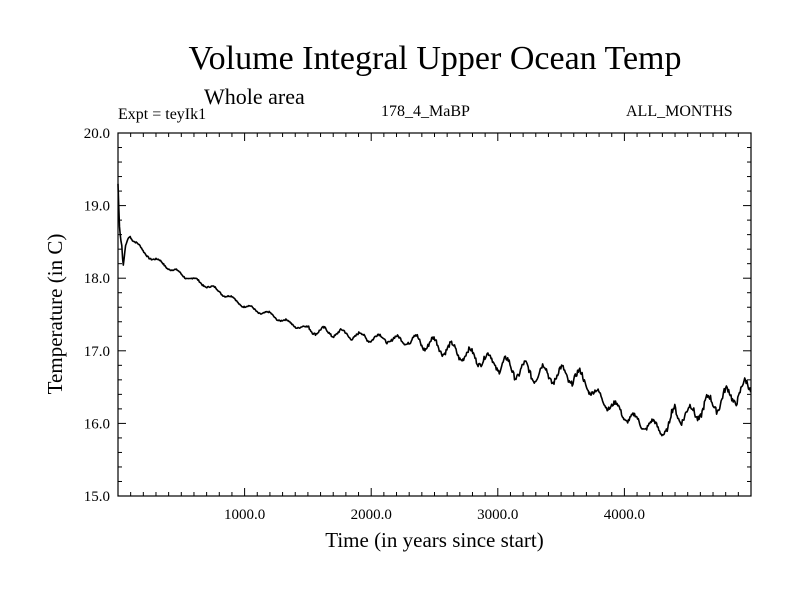  I want to click on y-tick-label: 20.0, so click(97, 134).